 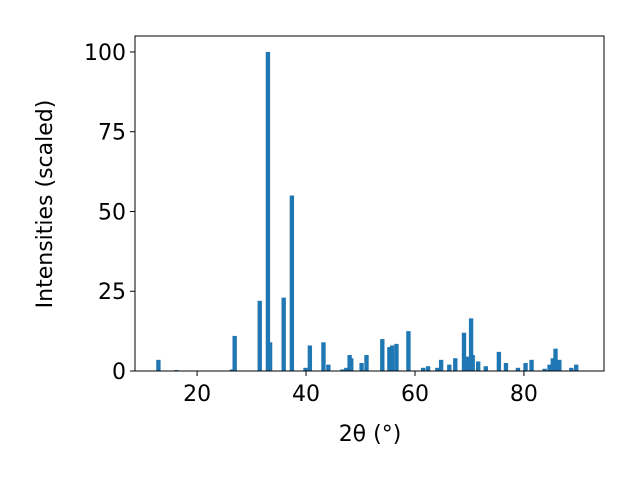 I want to click on x-axis-label: 2θ (°), so click(x=370, y=434).